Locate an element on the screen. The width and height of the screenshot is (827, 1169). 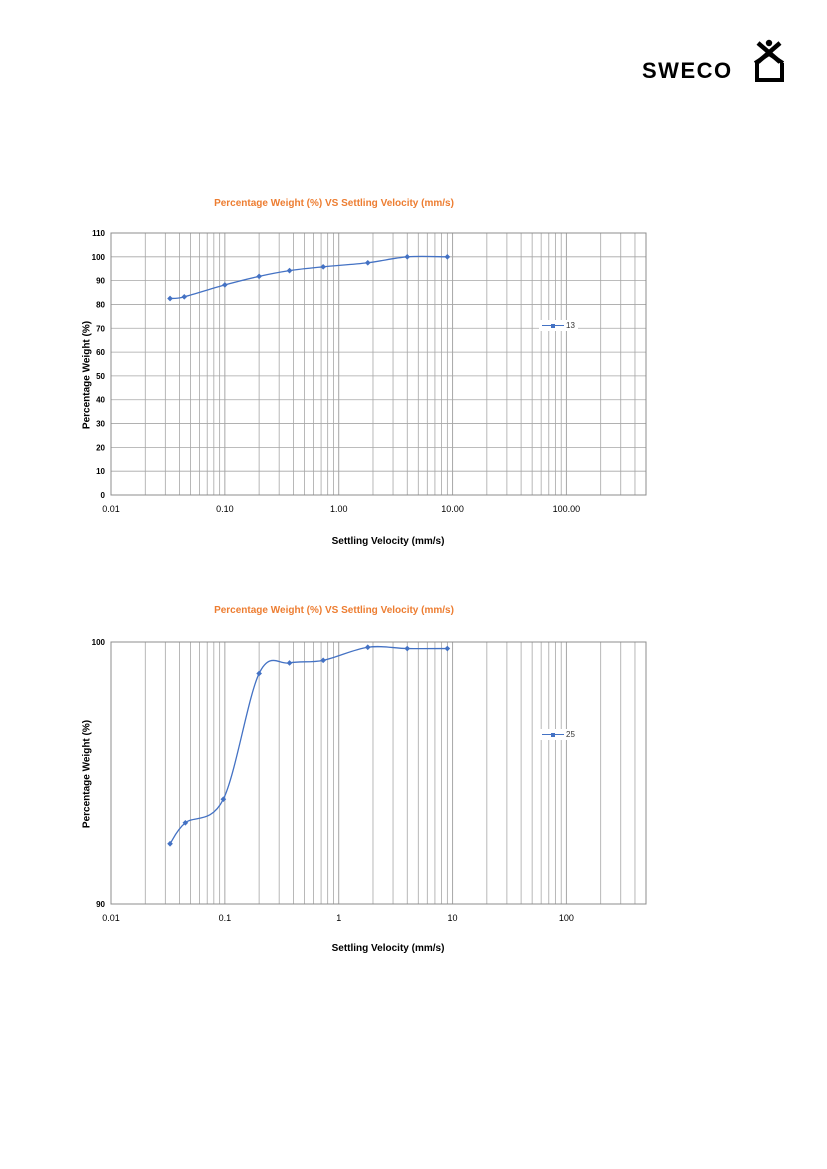
y-tick-label: 50 is located at coordinates (100, 376).